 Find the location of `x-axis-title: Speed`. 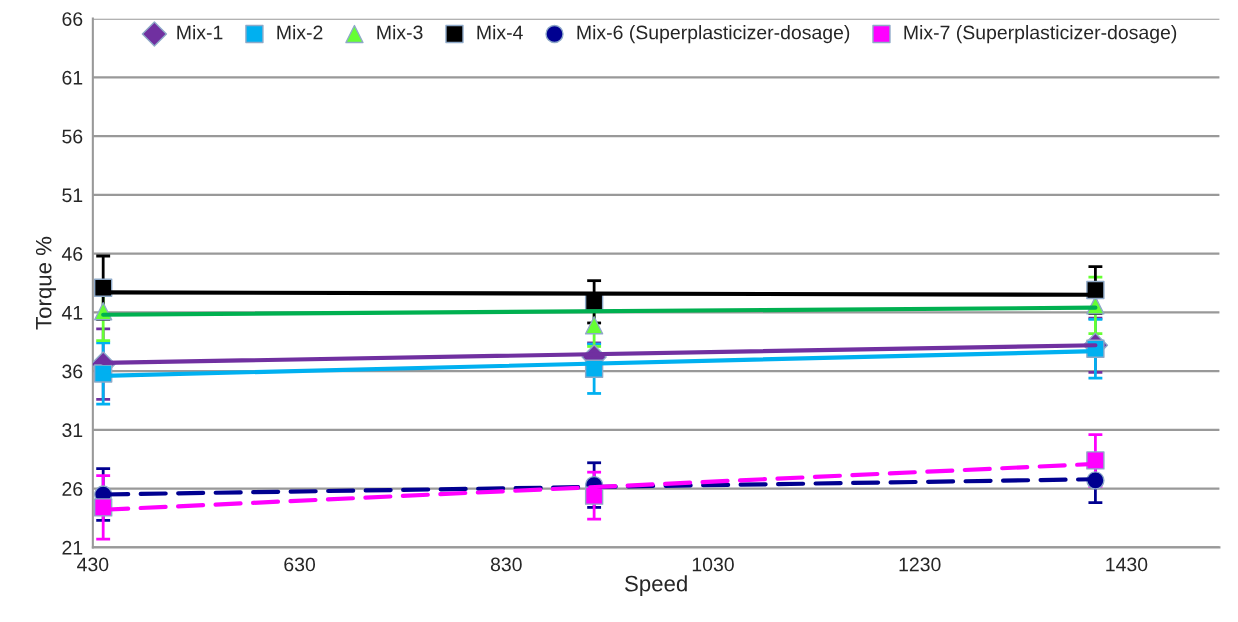

x-axis-title: Speed is located at coordinates (656, 585).